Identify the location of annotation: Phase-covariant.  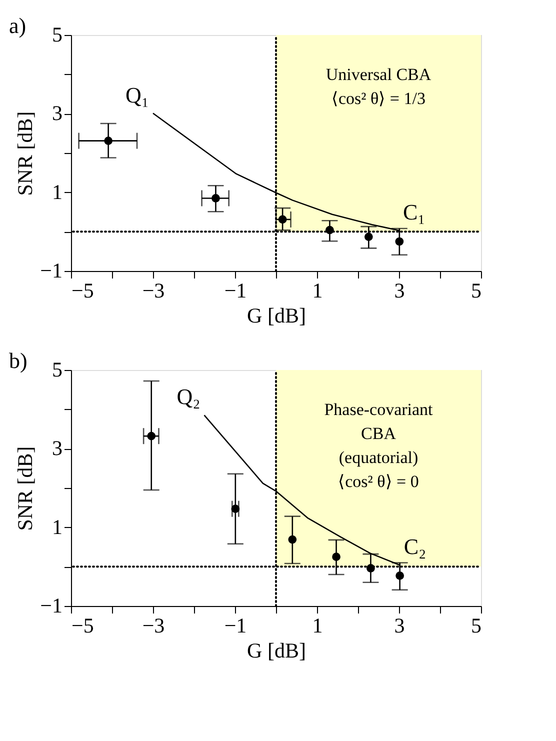
(379, 409).